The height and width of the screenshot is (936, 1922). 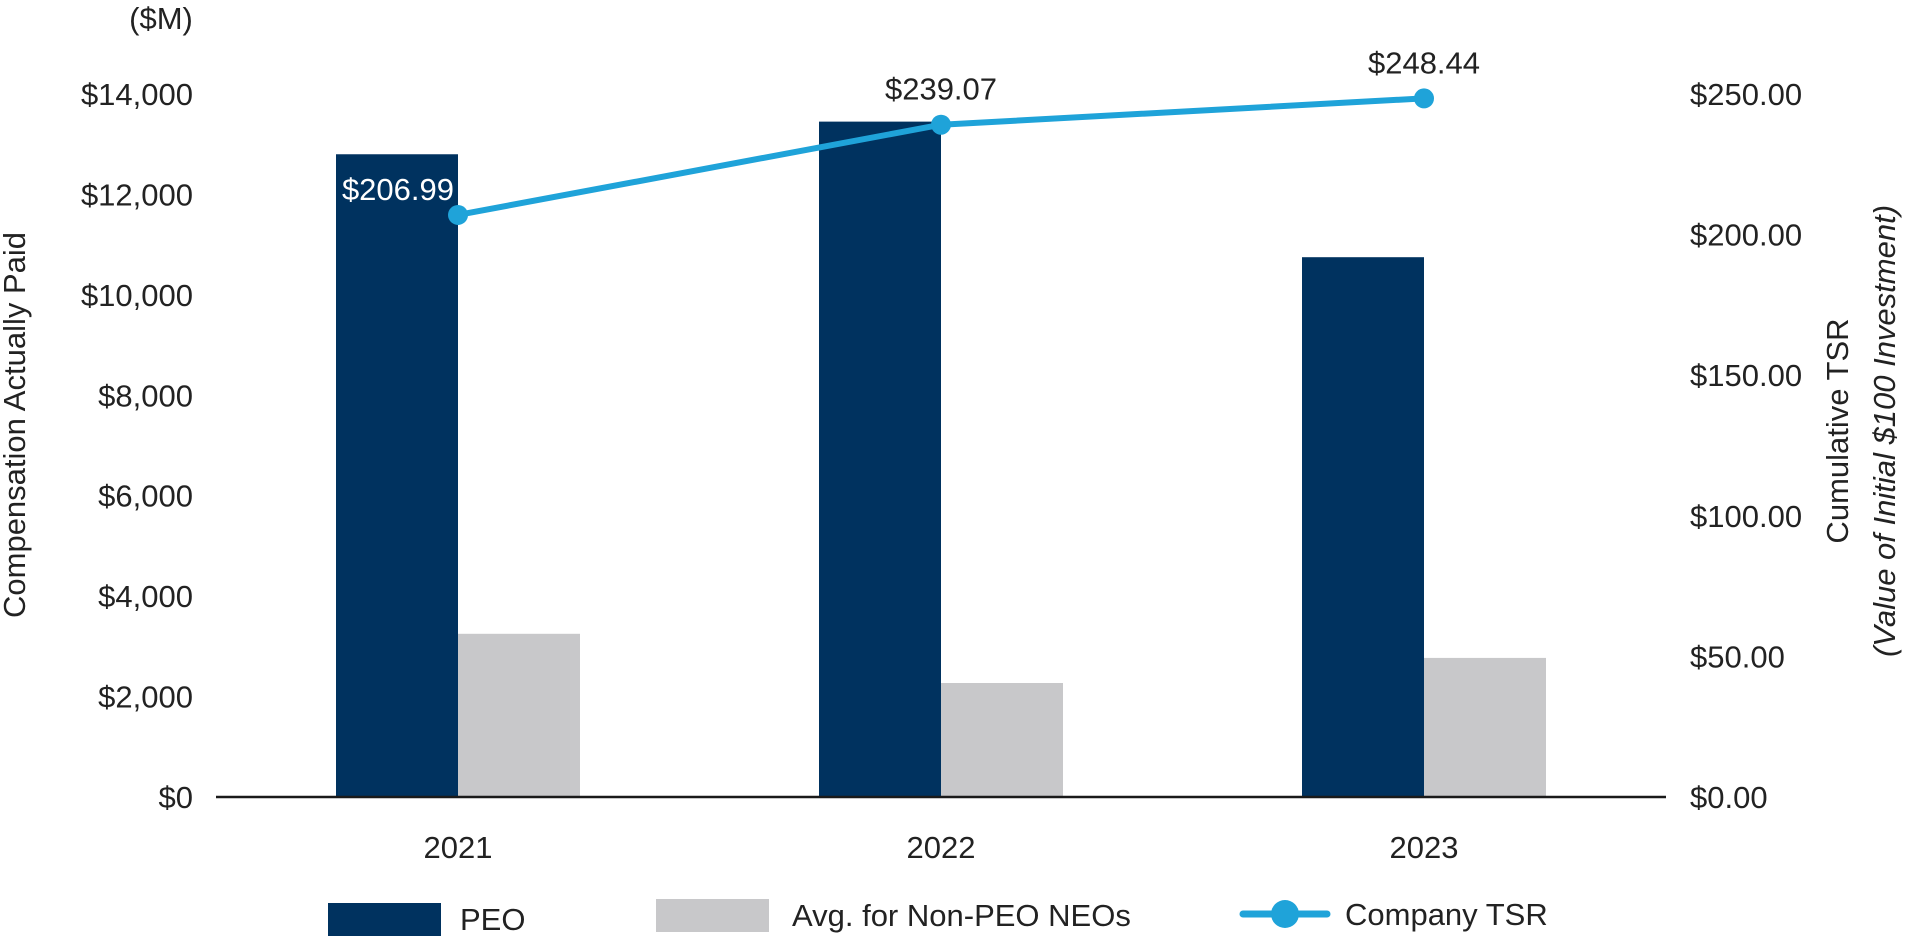 I want to click on y-axis-title: Compensation Actually Paid, so click(x=16, y=425).